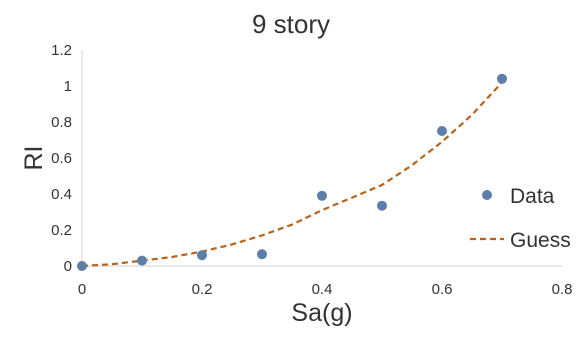  What do you see at coordinates (291, 24) in the screenshot?
I see `chart-title: 9 story` at bounding box center [291, 24].